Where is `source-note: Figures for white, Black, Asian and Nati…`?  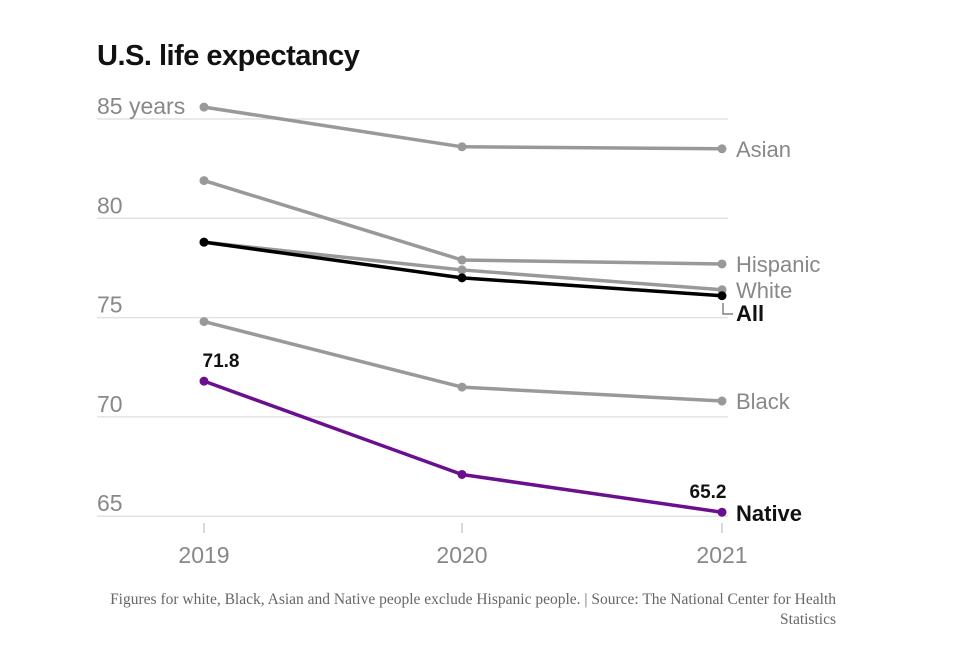
source-note: Figures for white, Black, Asian and Nati… is located at coordinates (473, 609).